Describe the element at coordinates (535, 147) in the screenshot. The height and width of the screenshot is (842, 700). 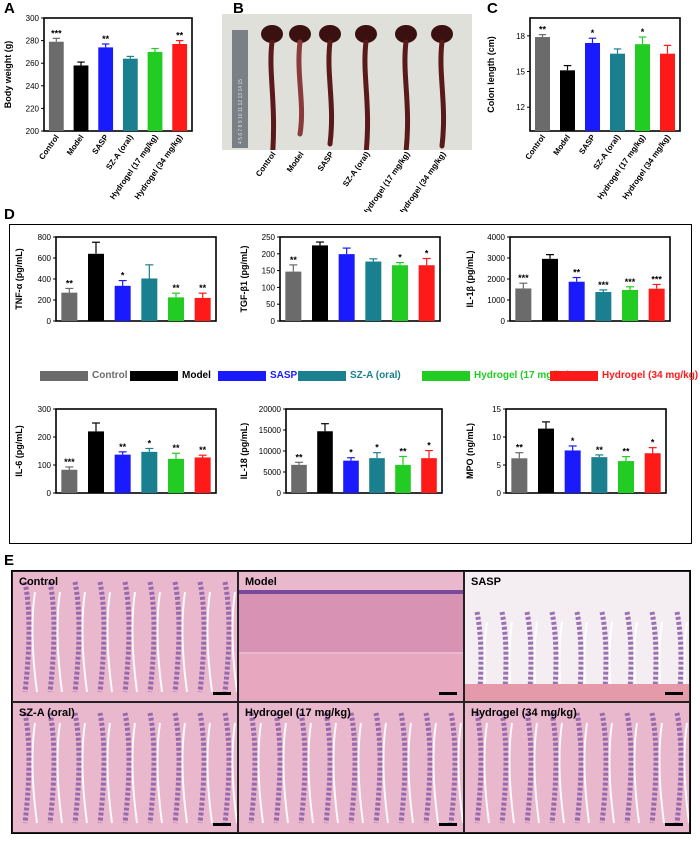
I see `x-tick-label: Control` at that location.